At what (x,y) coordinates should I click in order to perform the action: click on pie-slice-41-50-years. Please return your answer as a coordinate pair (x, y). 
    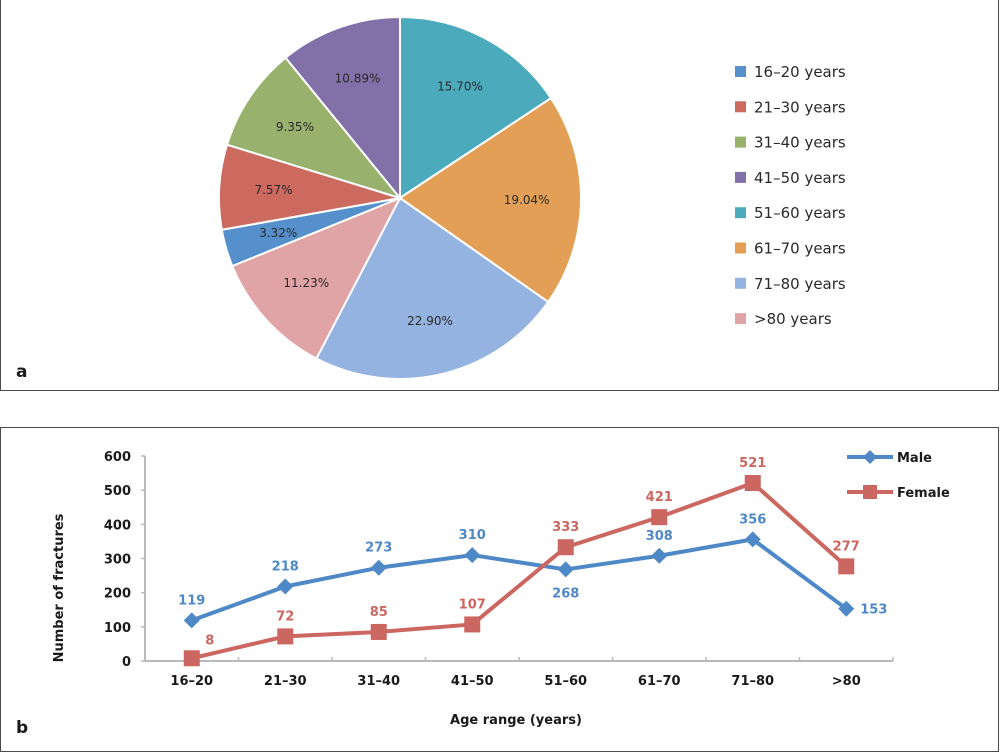
    Looking at the image, I should click on (342, 108).